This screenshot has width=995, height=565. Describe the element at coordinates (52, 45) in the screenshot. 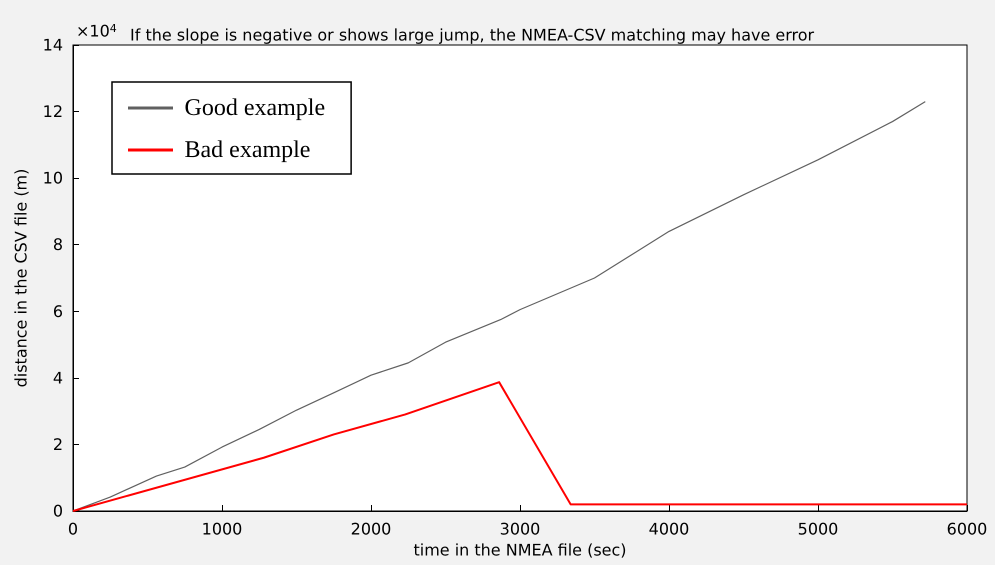

I see `y-tick-label: 14` at that location.